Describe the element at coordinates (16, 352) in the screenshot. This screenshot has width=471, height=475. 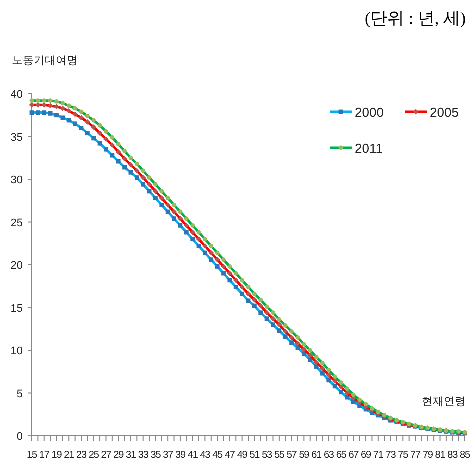
I see `y-tick-label: 10` at that location.